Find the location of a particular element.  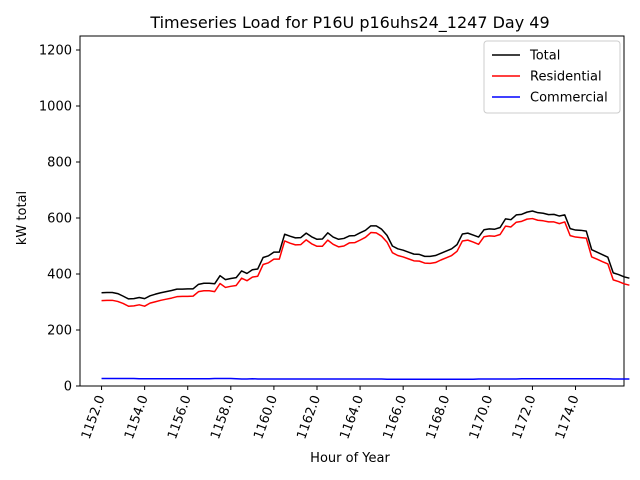

y-tick-label: 200 is located at coordinates (59, 331).